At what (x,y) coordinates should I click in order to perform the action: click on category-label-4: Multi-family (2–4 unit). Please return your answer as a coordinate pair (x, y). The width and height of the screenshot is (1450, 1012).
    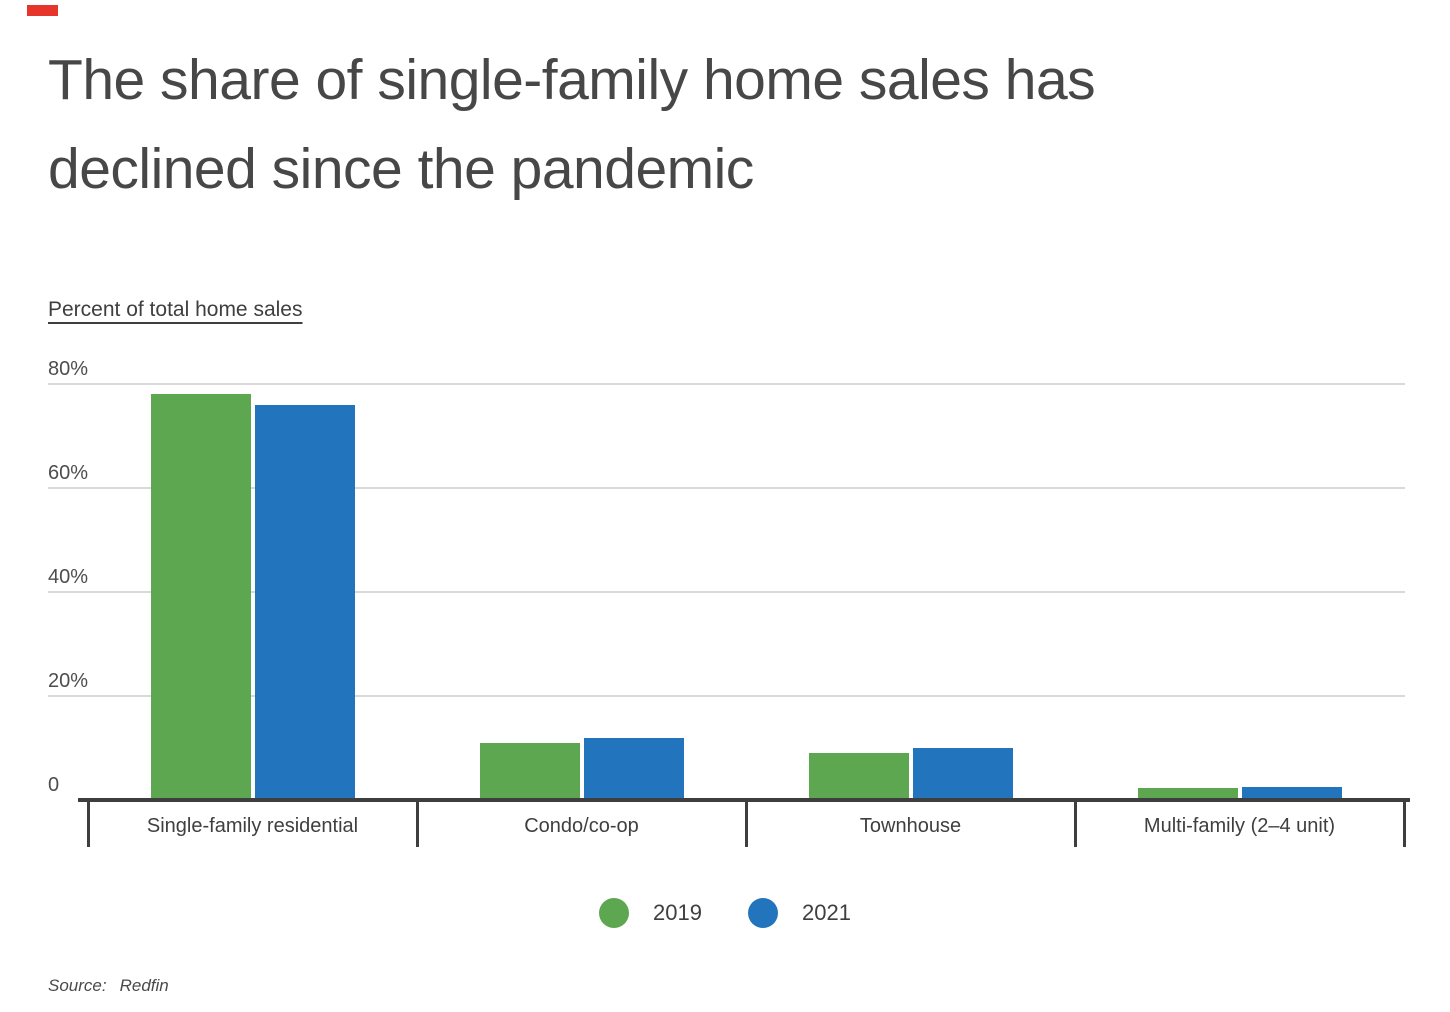
    Looking at the image, I should click on (1239, 826).